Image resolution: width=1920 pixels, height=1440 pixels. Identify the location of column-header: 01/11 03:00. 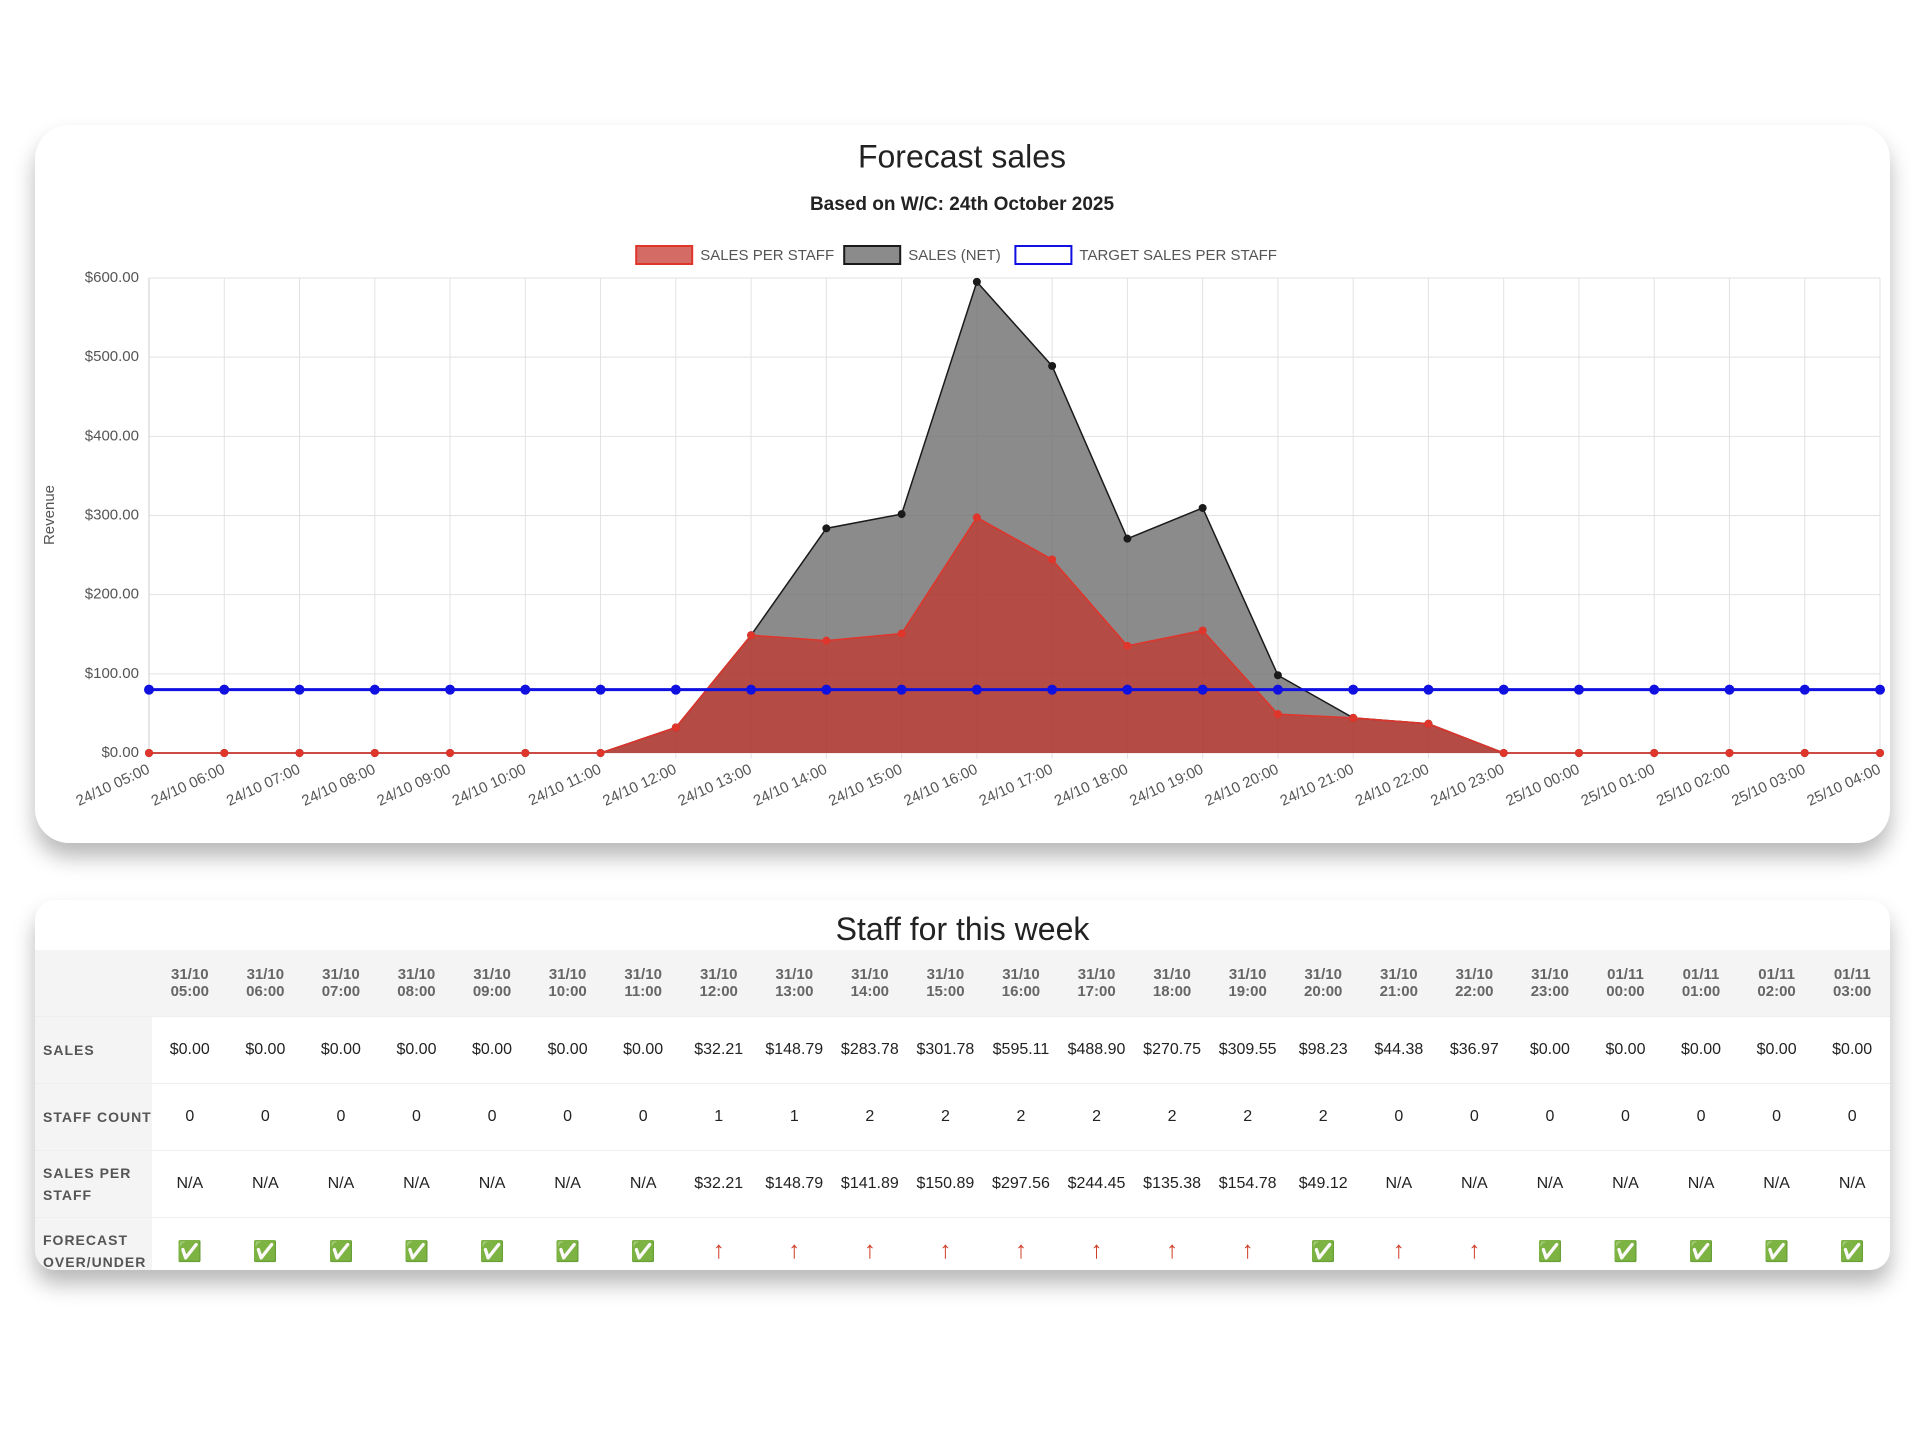
(1852, 983).